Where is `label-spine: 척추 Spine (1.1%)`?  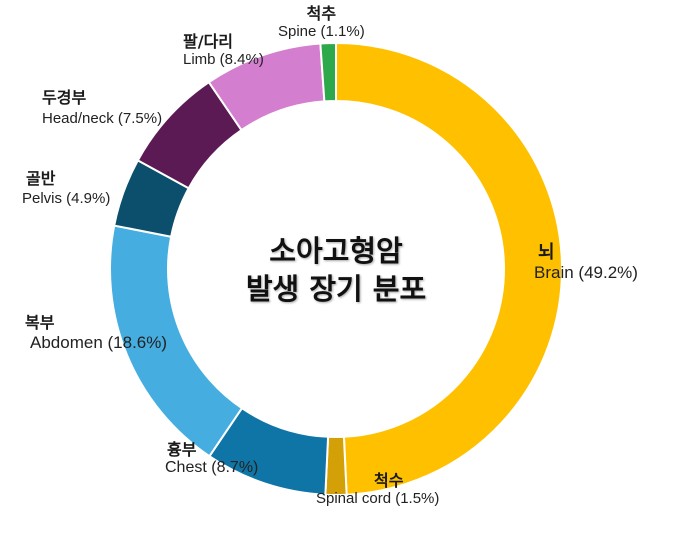 label-spine: 척추 Spine (1.1%) is located at coordinates (321, 23).